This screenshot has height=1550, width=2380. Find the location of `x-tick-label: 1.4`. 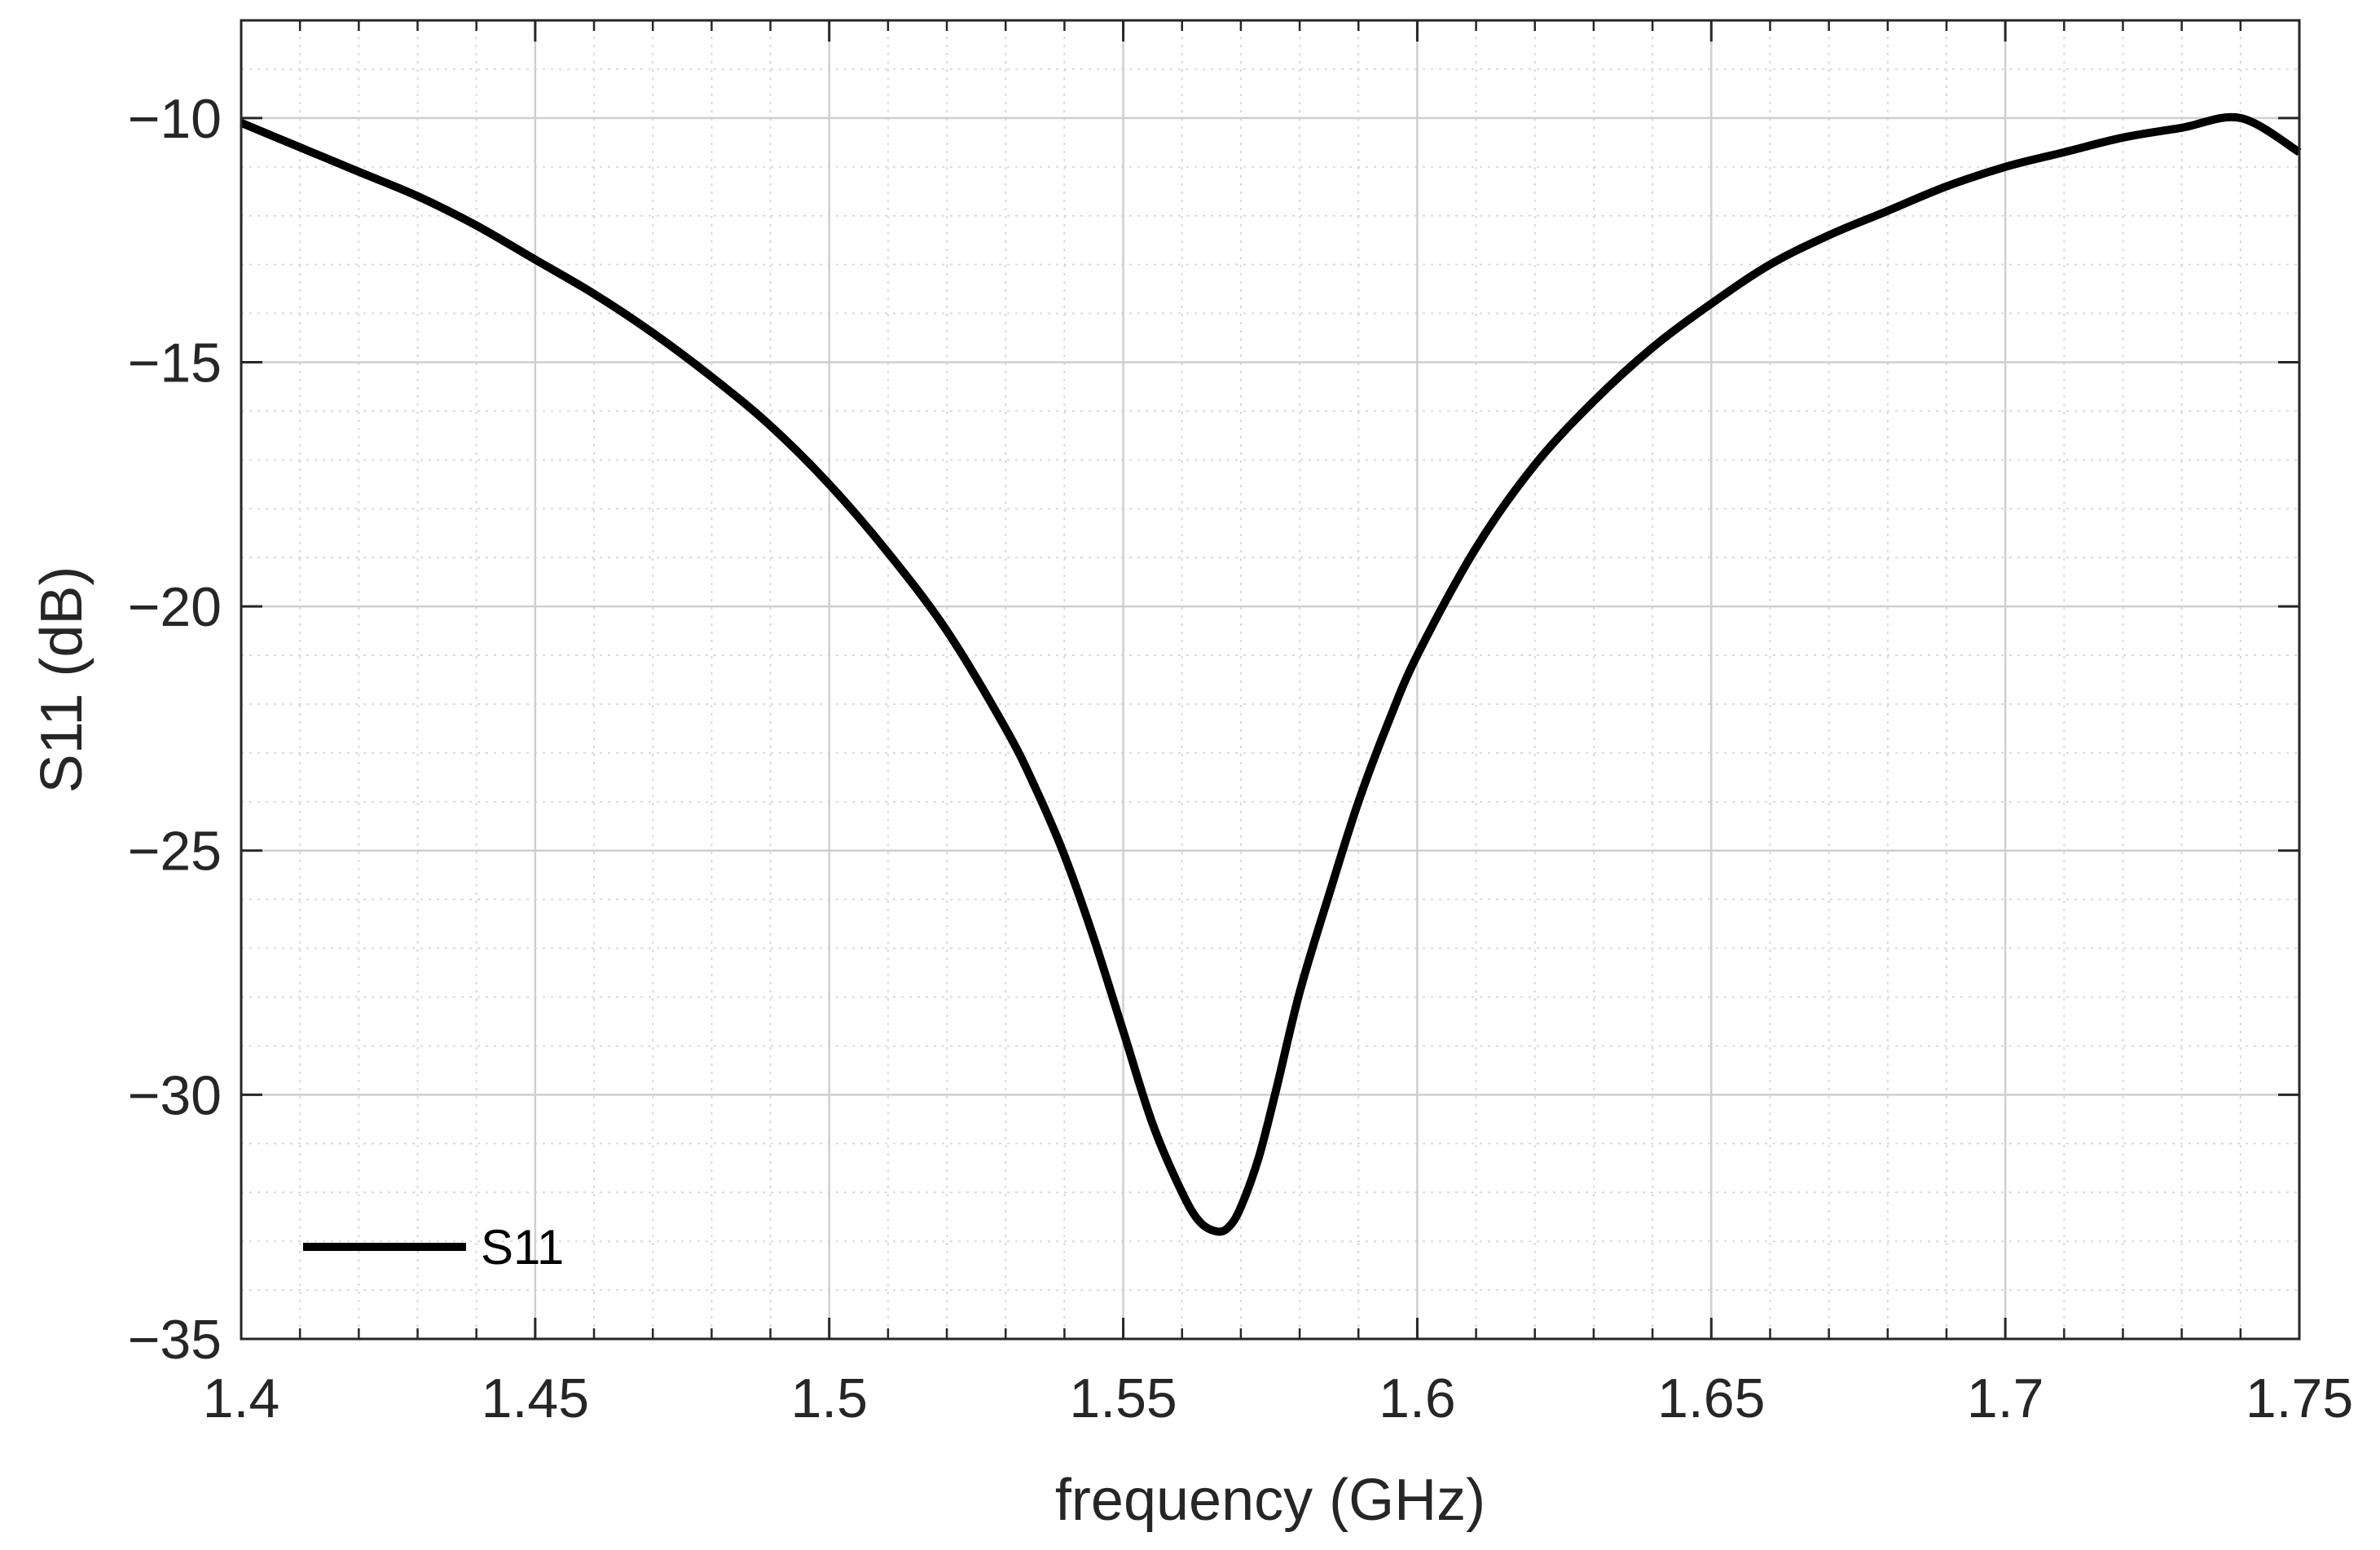

x-tick-label: 1.4 is located at coordinates (242, 1398).